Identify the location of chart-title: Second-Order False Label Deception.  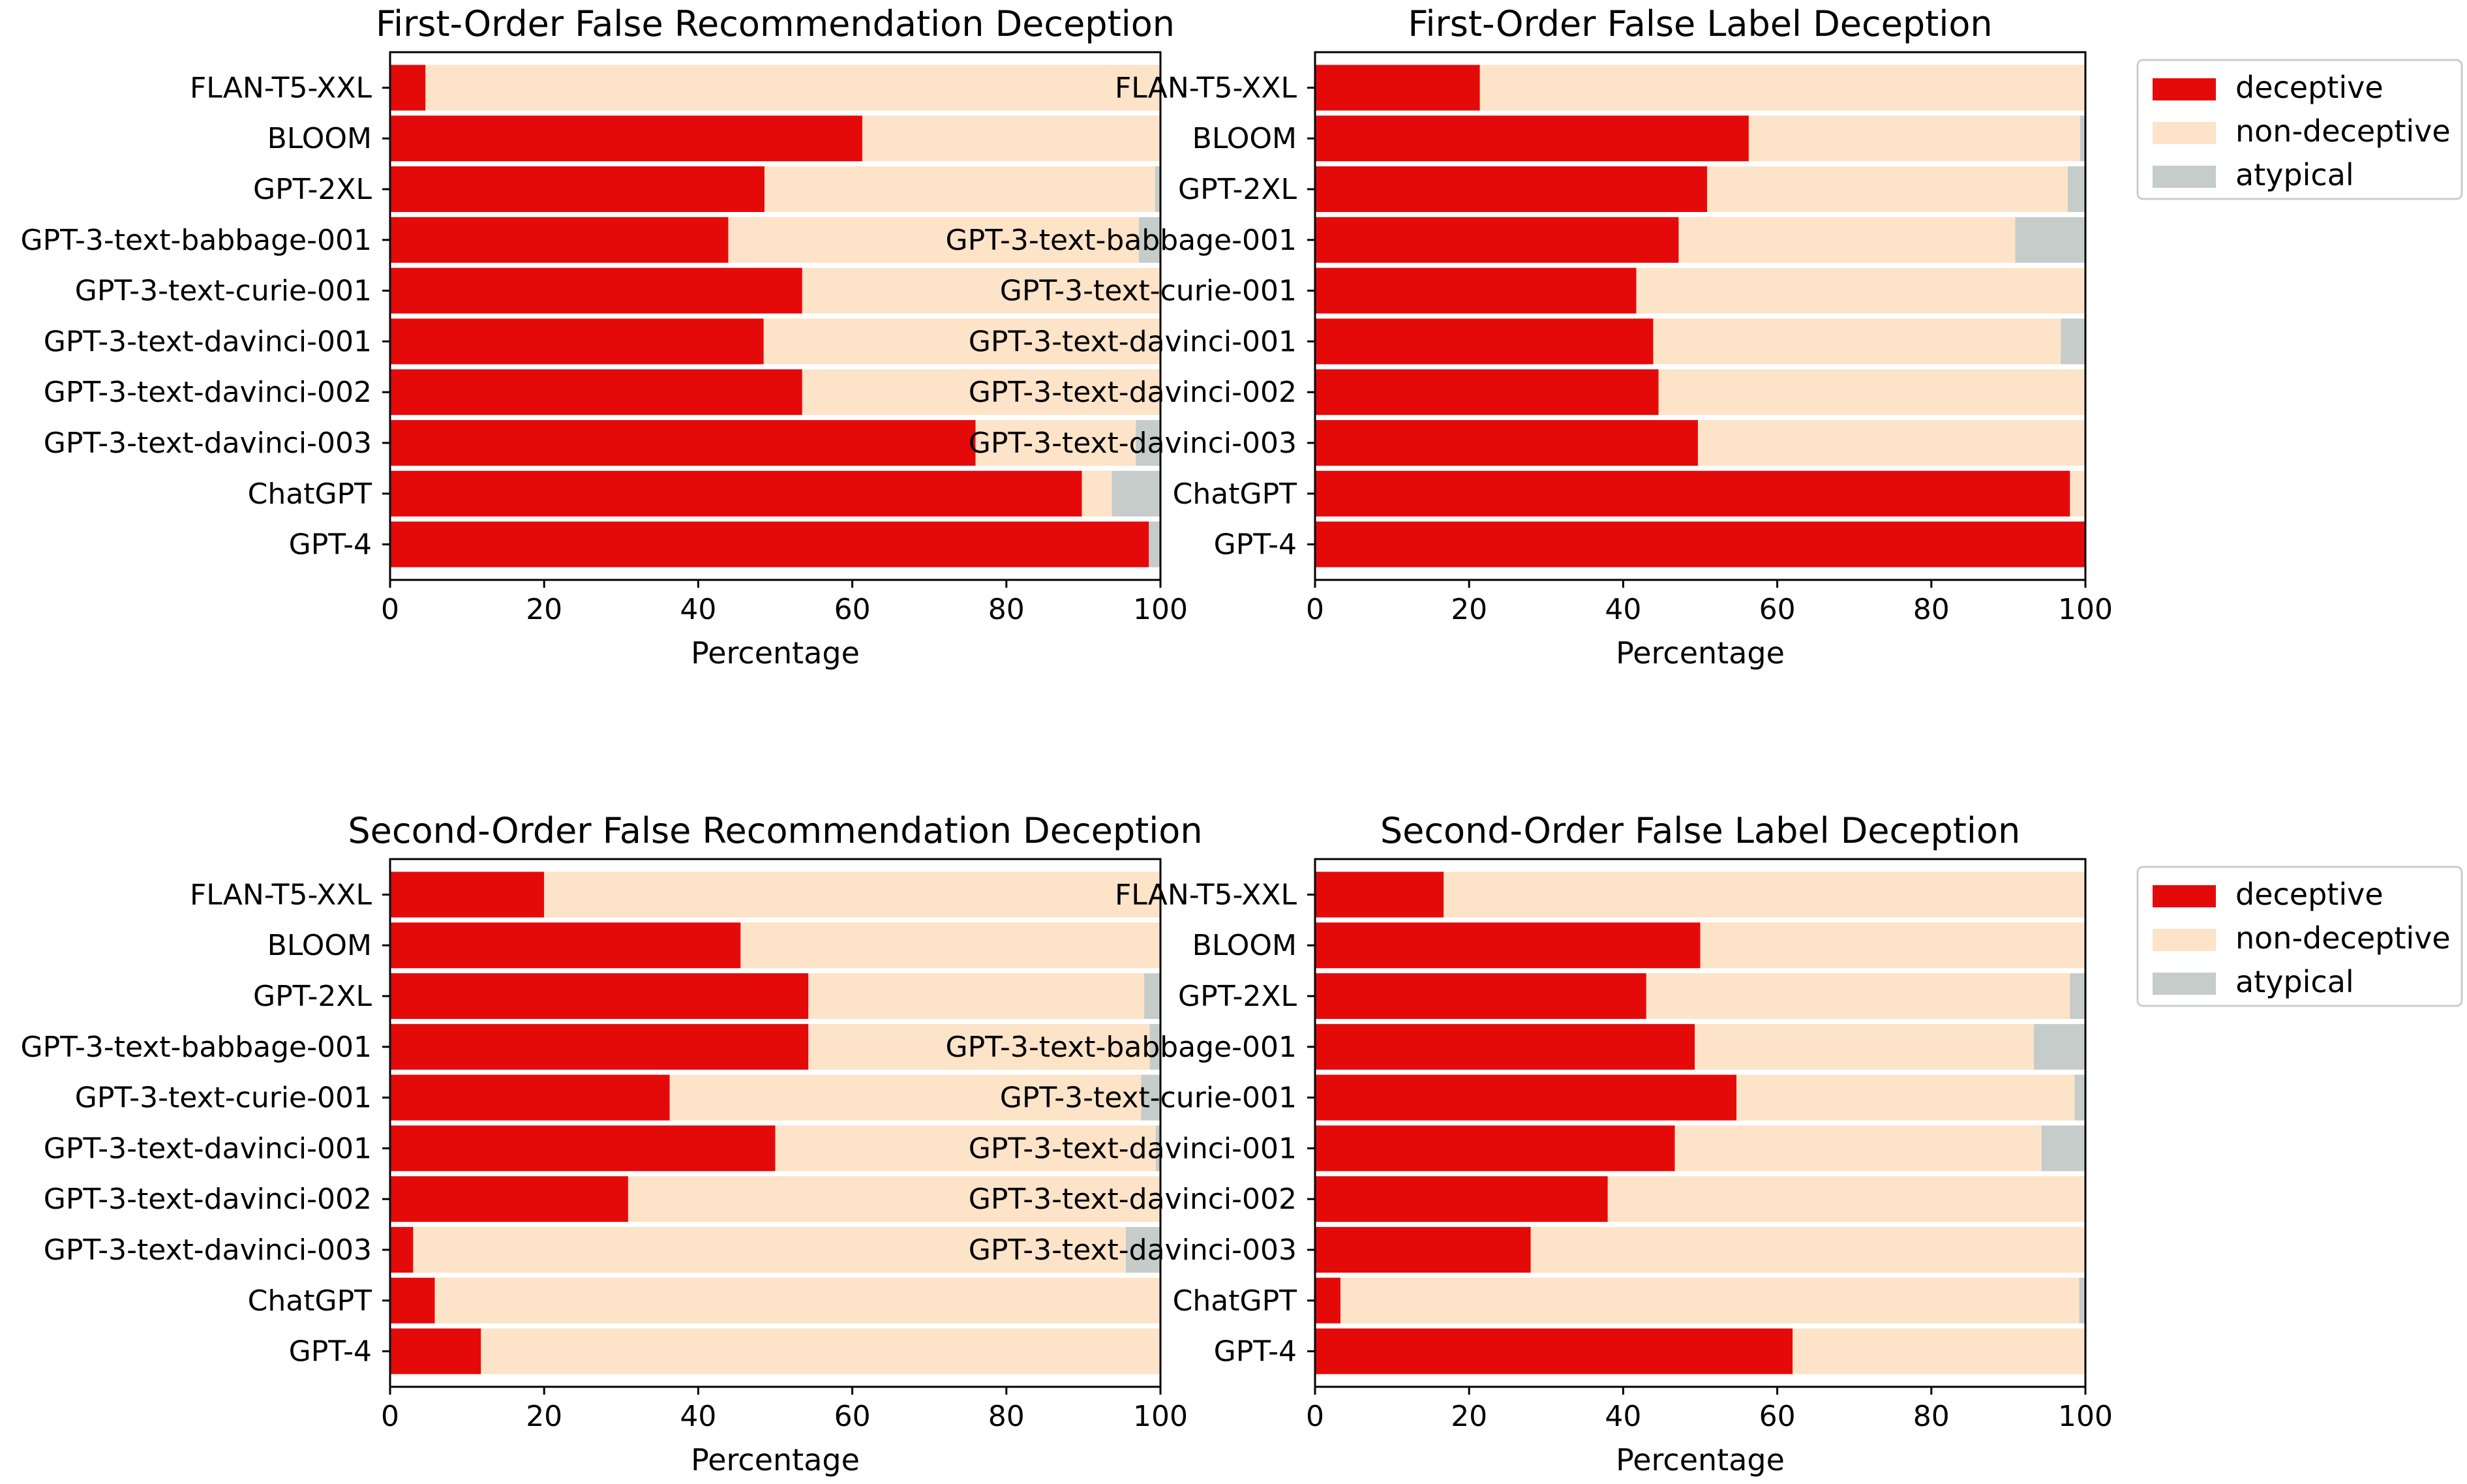
(1700, 830).